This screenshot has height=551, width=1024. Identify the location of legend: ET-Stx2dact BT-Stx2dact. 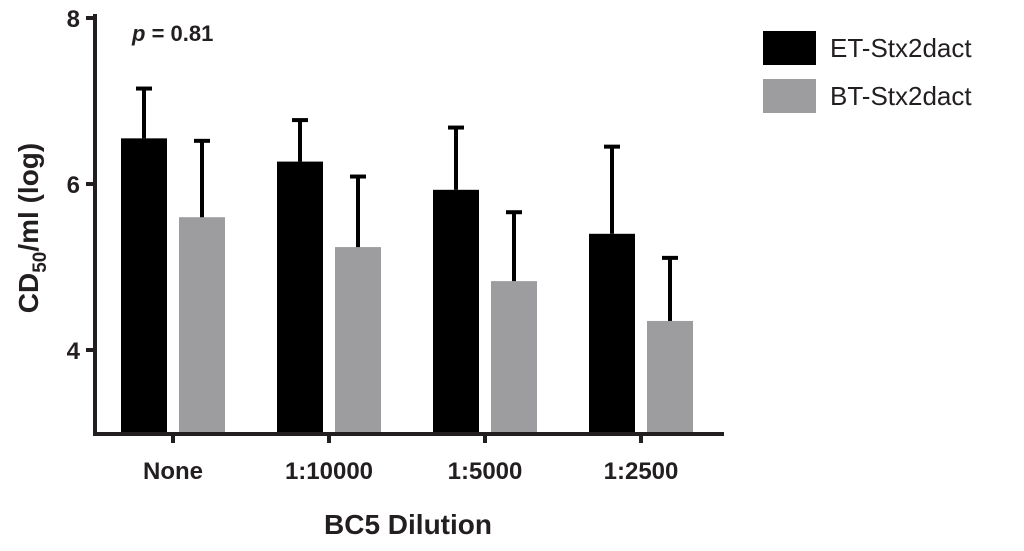
(867, 72).